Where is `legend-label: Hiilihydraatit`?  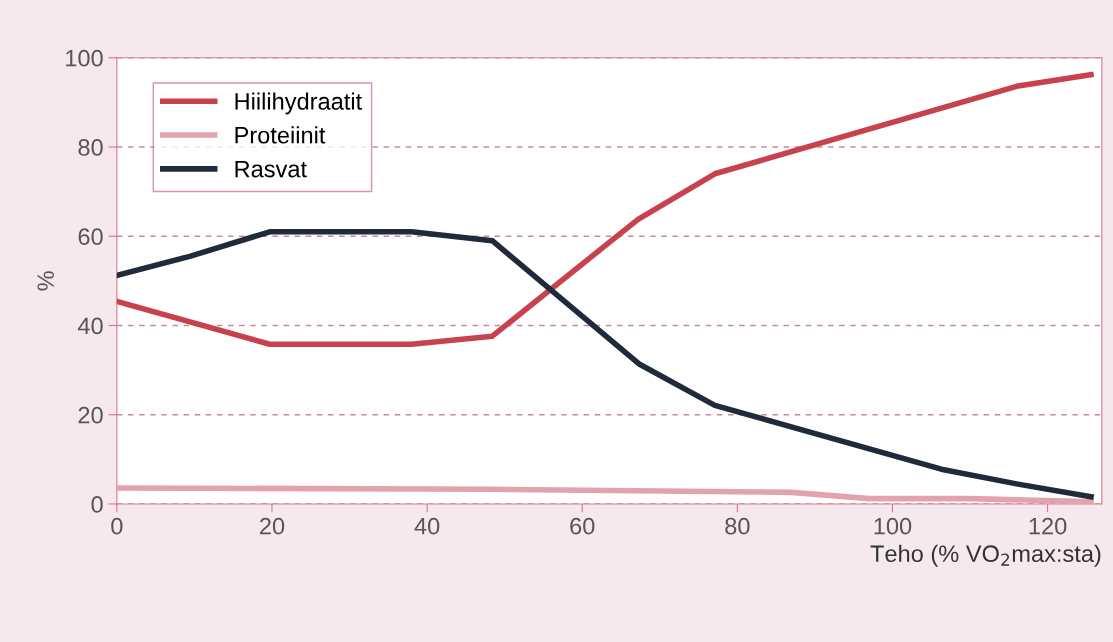 legend-label: Hiilihydraatit is located at coordinates (298, 103).